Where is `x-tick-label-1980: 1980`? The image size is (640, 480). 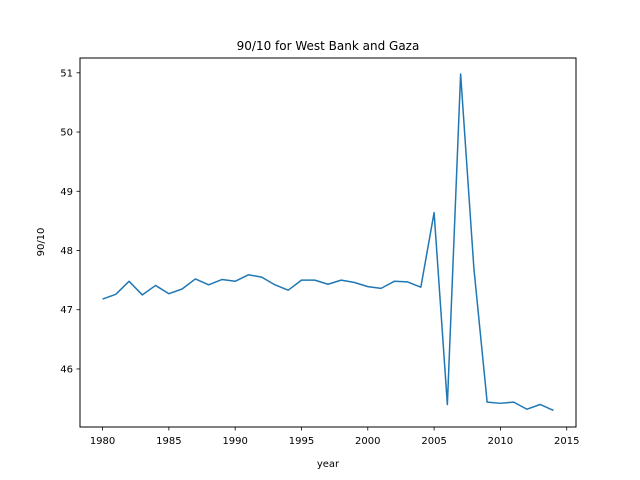
x-tick-label-1980: 1980 is located at coordinates (102, 441).